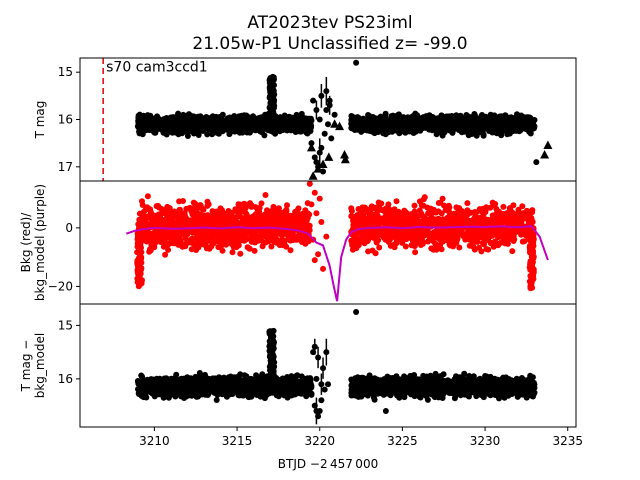 The height and width of the screenshot is (480, 640). What do you see at coordinates (311, 147) in the screenshot?
I see `tmag-upper-limit-marker` at bounding box center [311, 147].